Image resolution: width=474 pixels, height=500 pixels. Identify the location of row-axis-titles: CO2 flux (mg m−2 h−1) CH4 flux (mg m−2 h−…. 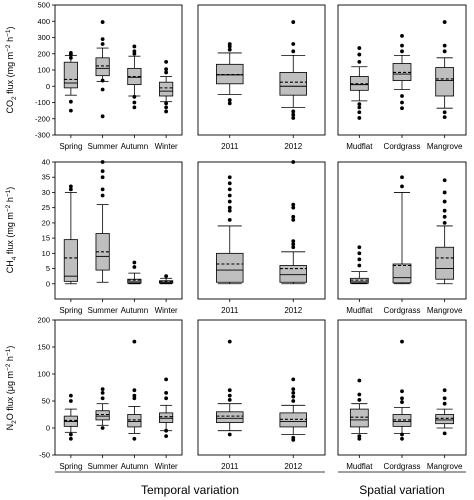
(11, 229).